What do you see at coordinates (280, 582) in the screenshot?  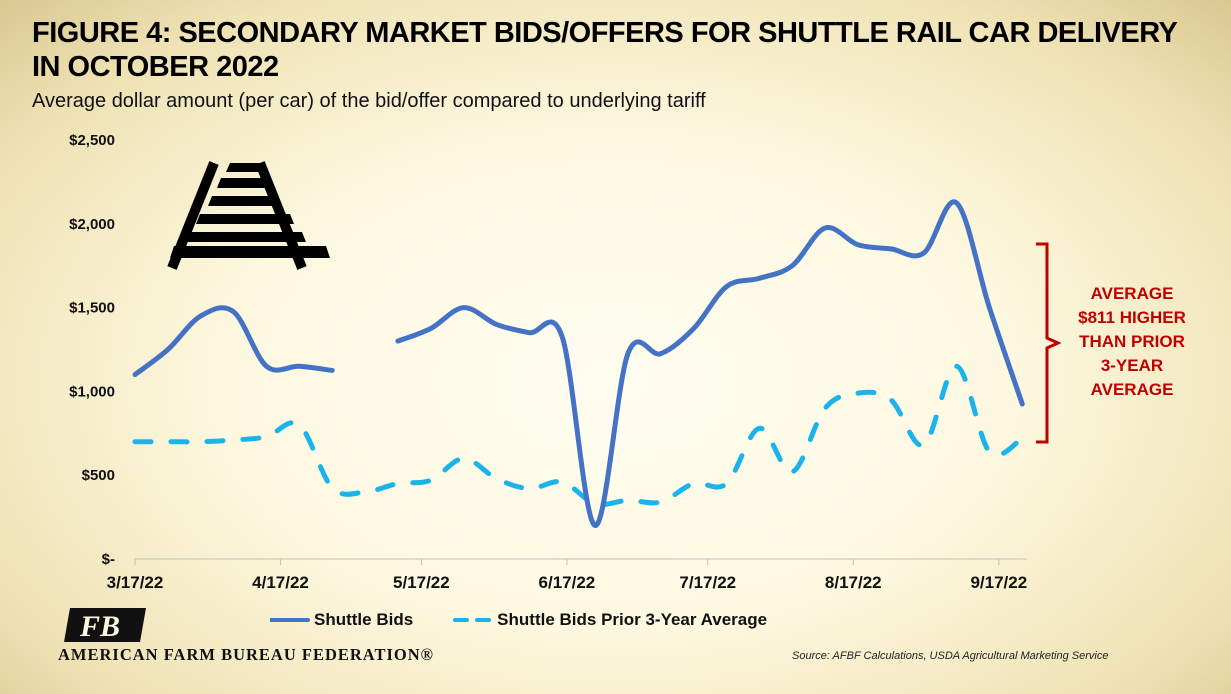 I see `x-tick-label: 4/17/22` at bounding box center [280, 582].